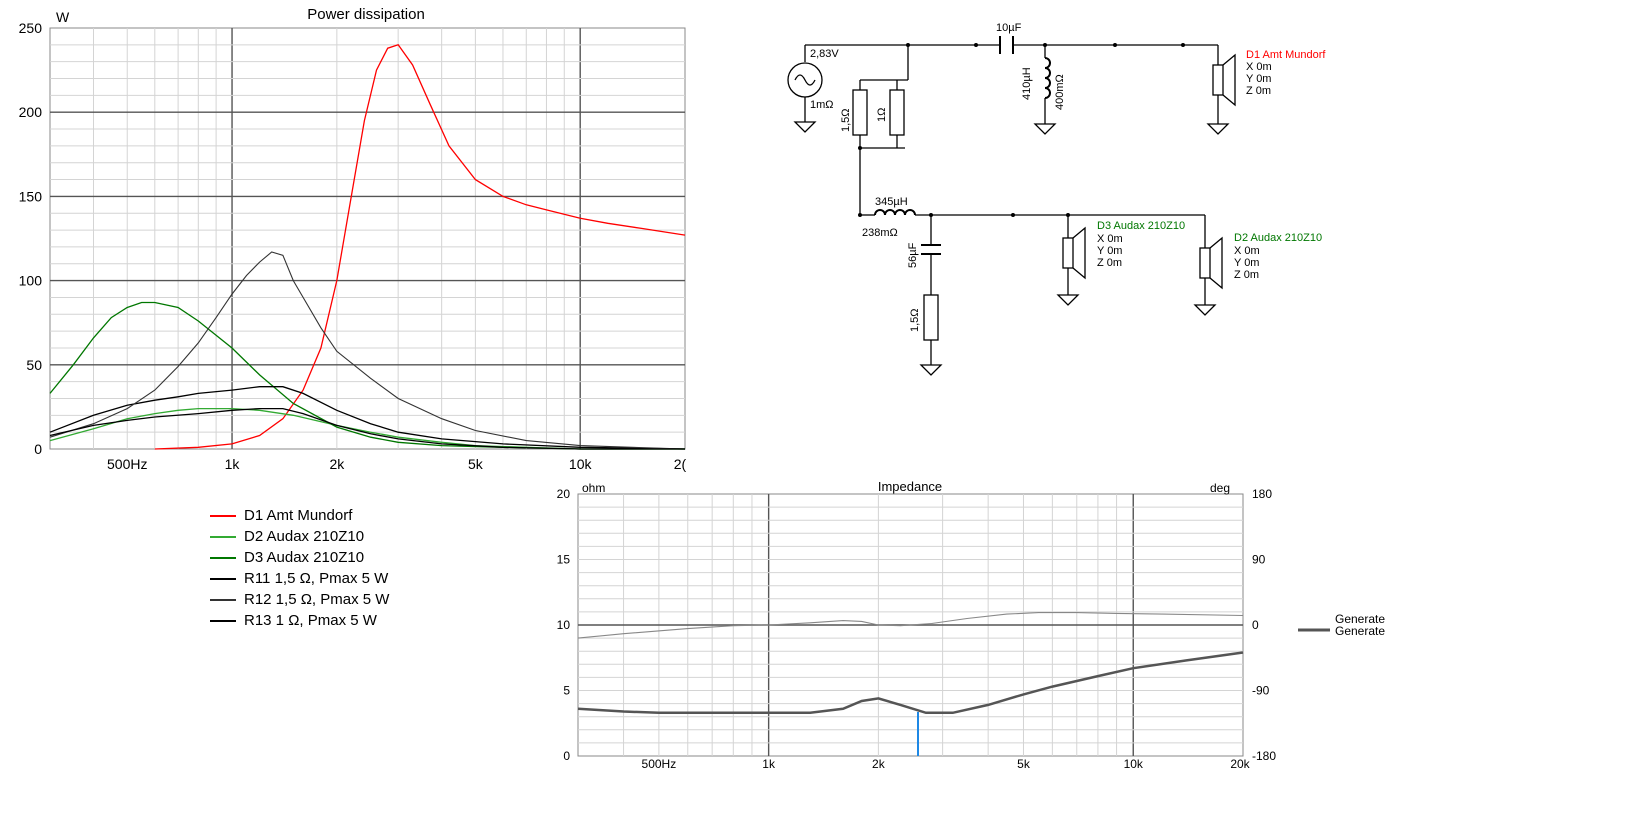 The image size is (1643, 832). I want to click on power-y-tick: 0, so click(38, 449).